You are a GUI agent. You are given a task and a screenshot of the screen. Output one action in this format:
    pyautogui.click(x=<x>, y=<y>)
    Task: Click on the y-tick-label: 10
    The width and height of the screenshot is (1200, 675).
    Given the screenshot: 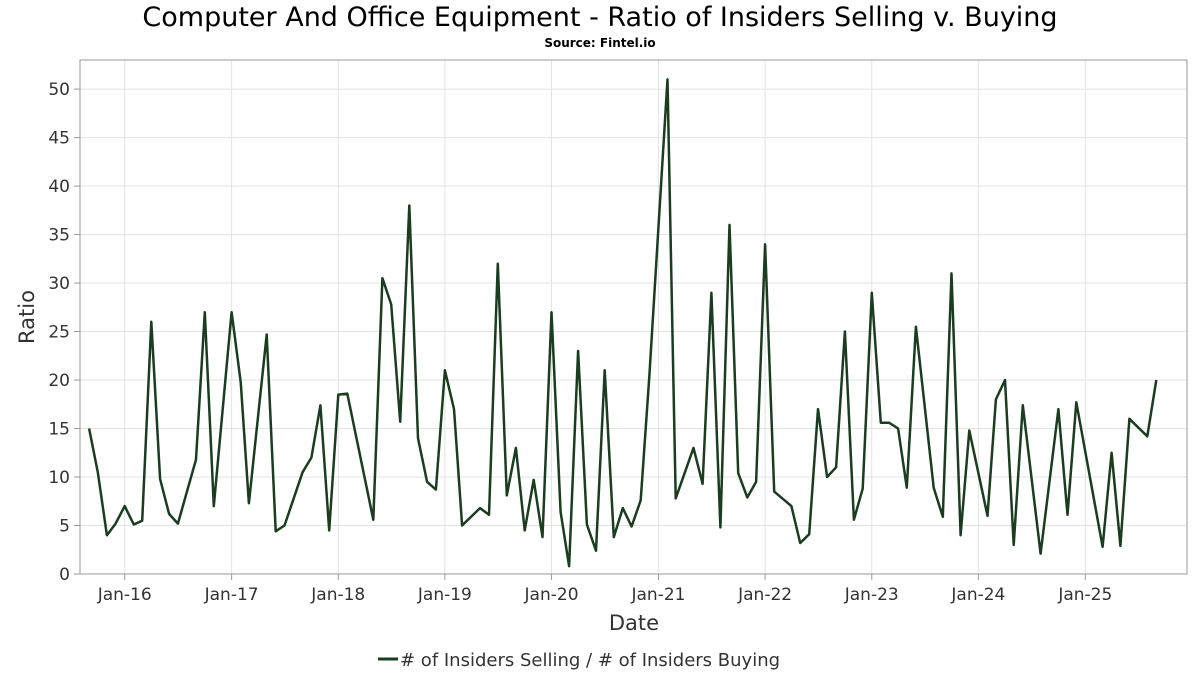 What is the action you would take?
    pyautogui.click(x=59, y=478)
    